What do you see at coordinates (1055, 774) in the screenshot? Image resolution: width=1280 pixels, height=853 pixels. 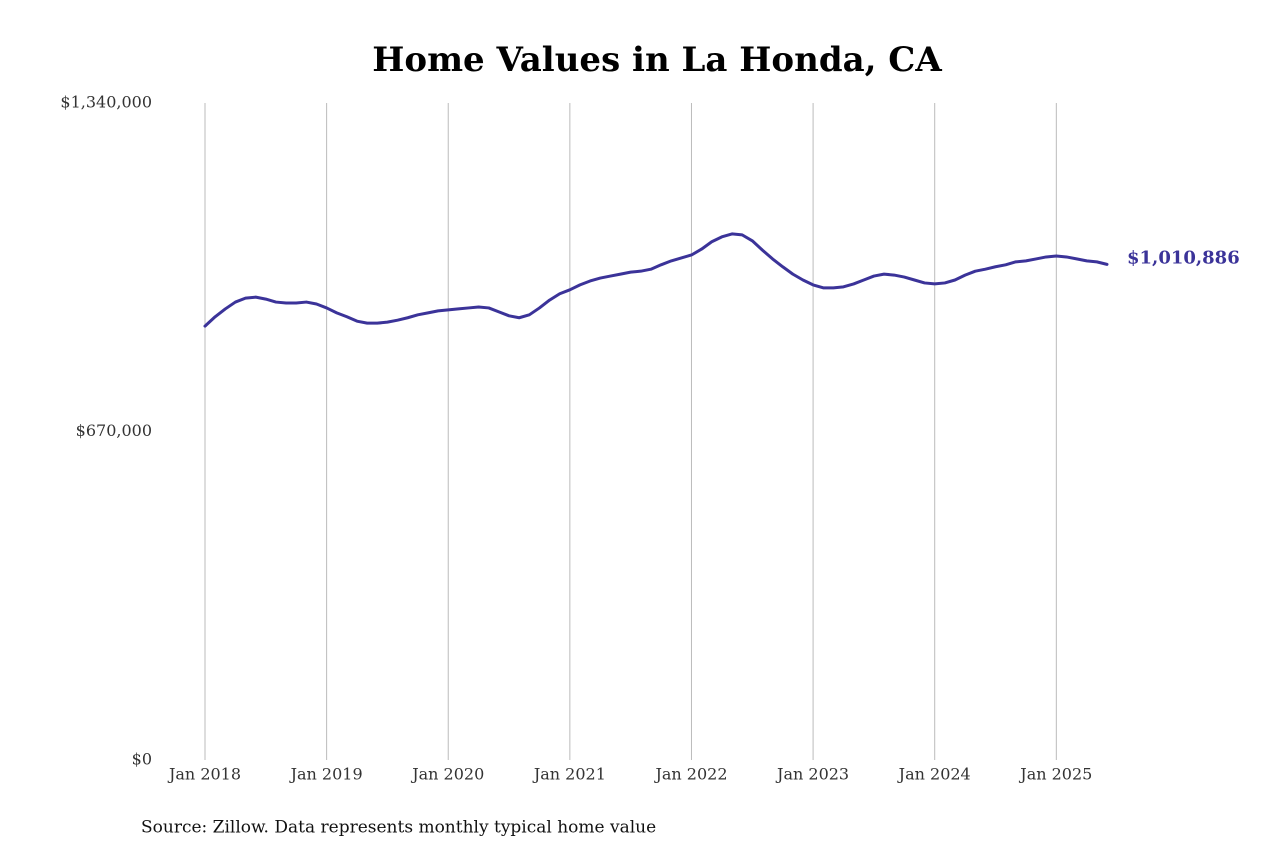 I see `x-tick-label: Jan 2025` at bounding box center [1055, 774].